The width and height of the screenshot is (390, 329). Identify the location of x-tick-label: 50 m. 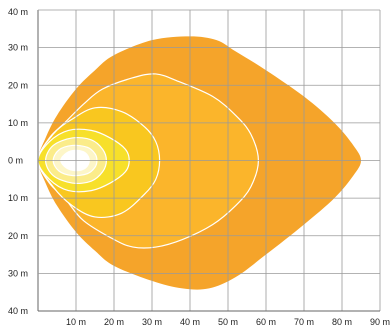
(228, 322).